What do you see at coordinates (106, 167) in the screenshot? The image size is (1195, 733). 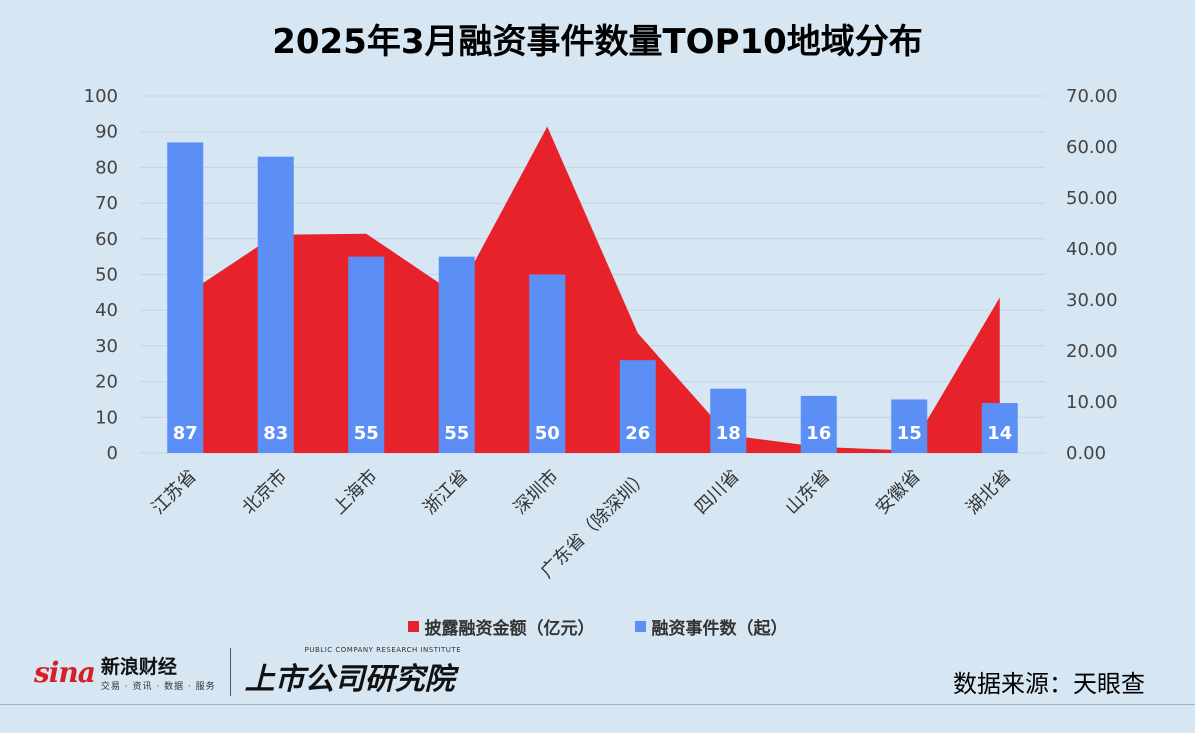 I see `y-left-tick-label: 80` at bounding box center [106, 167].